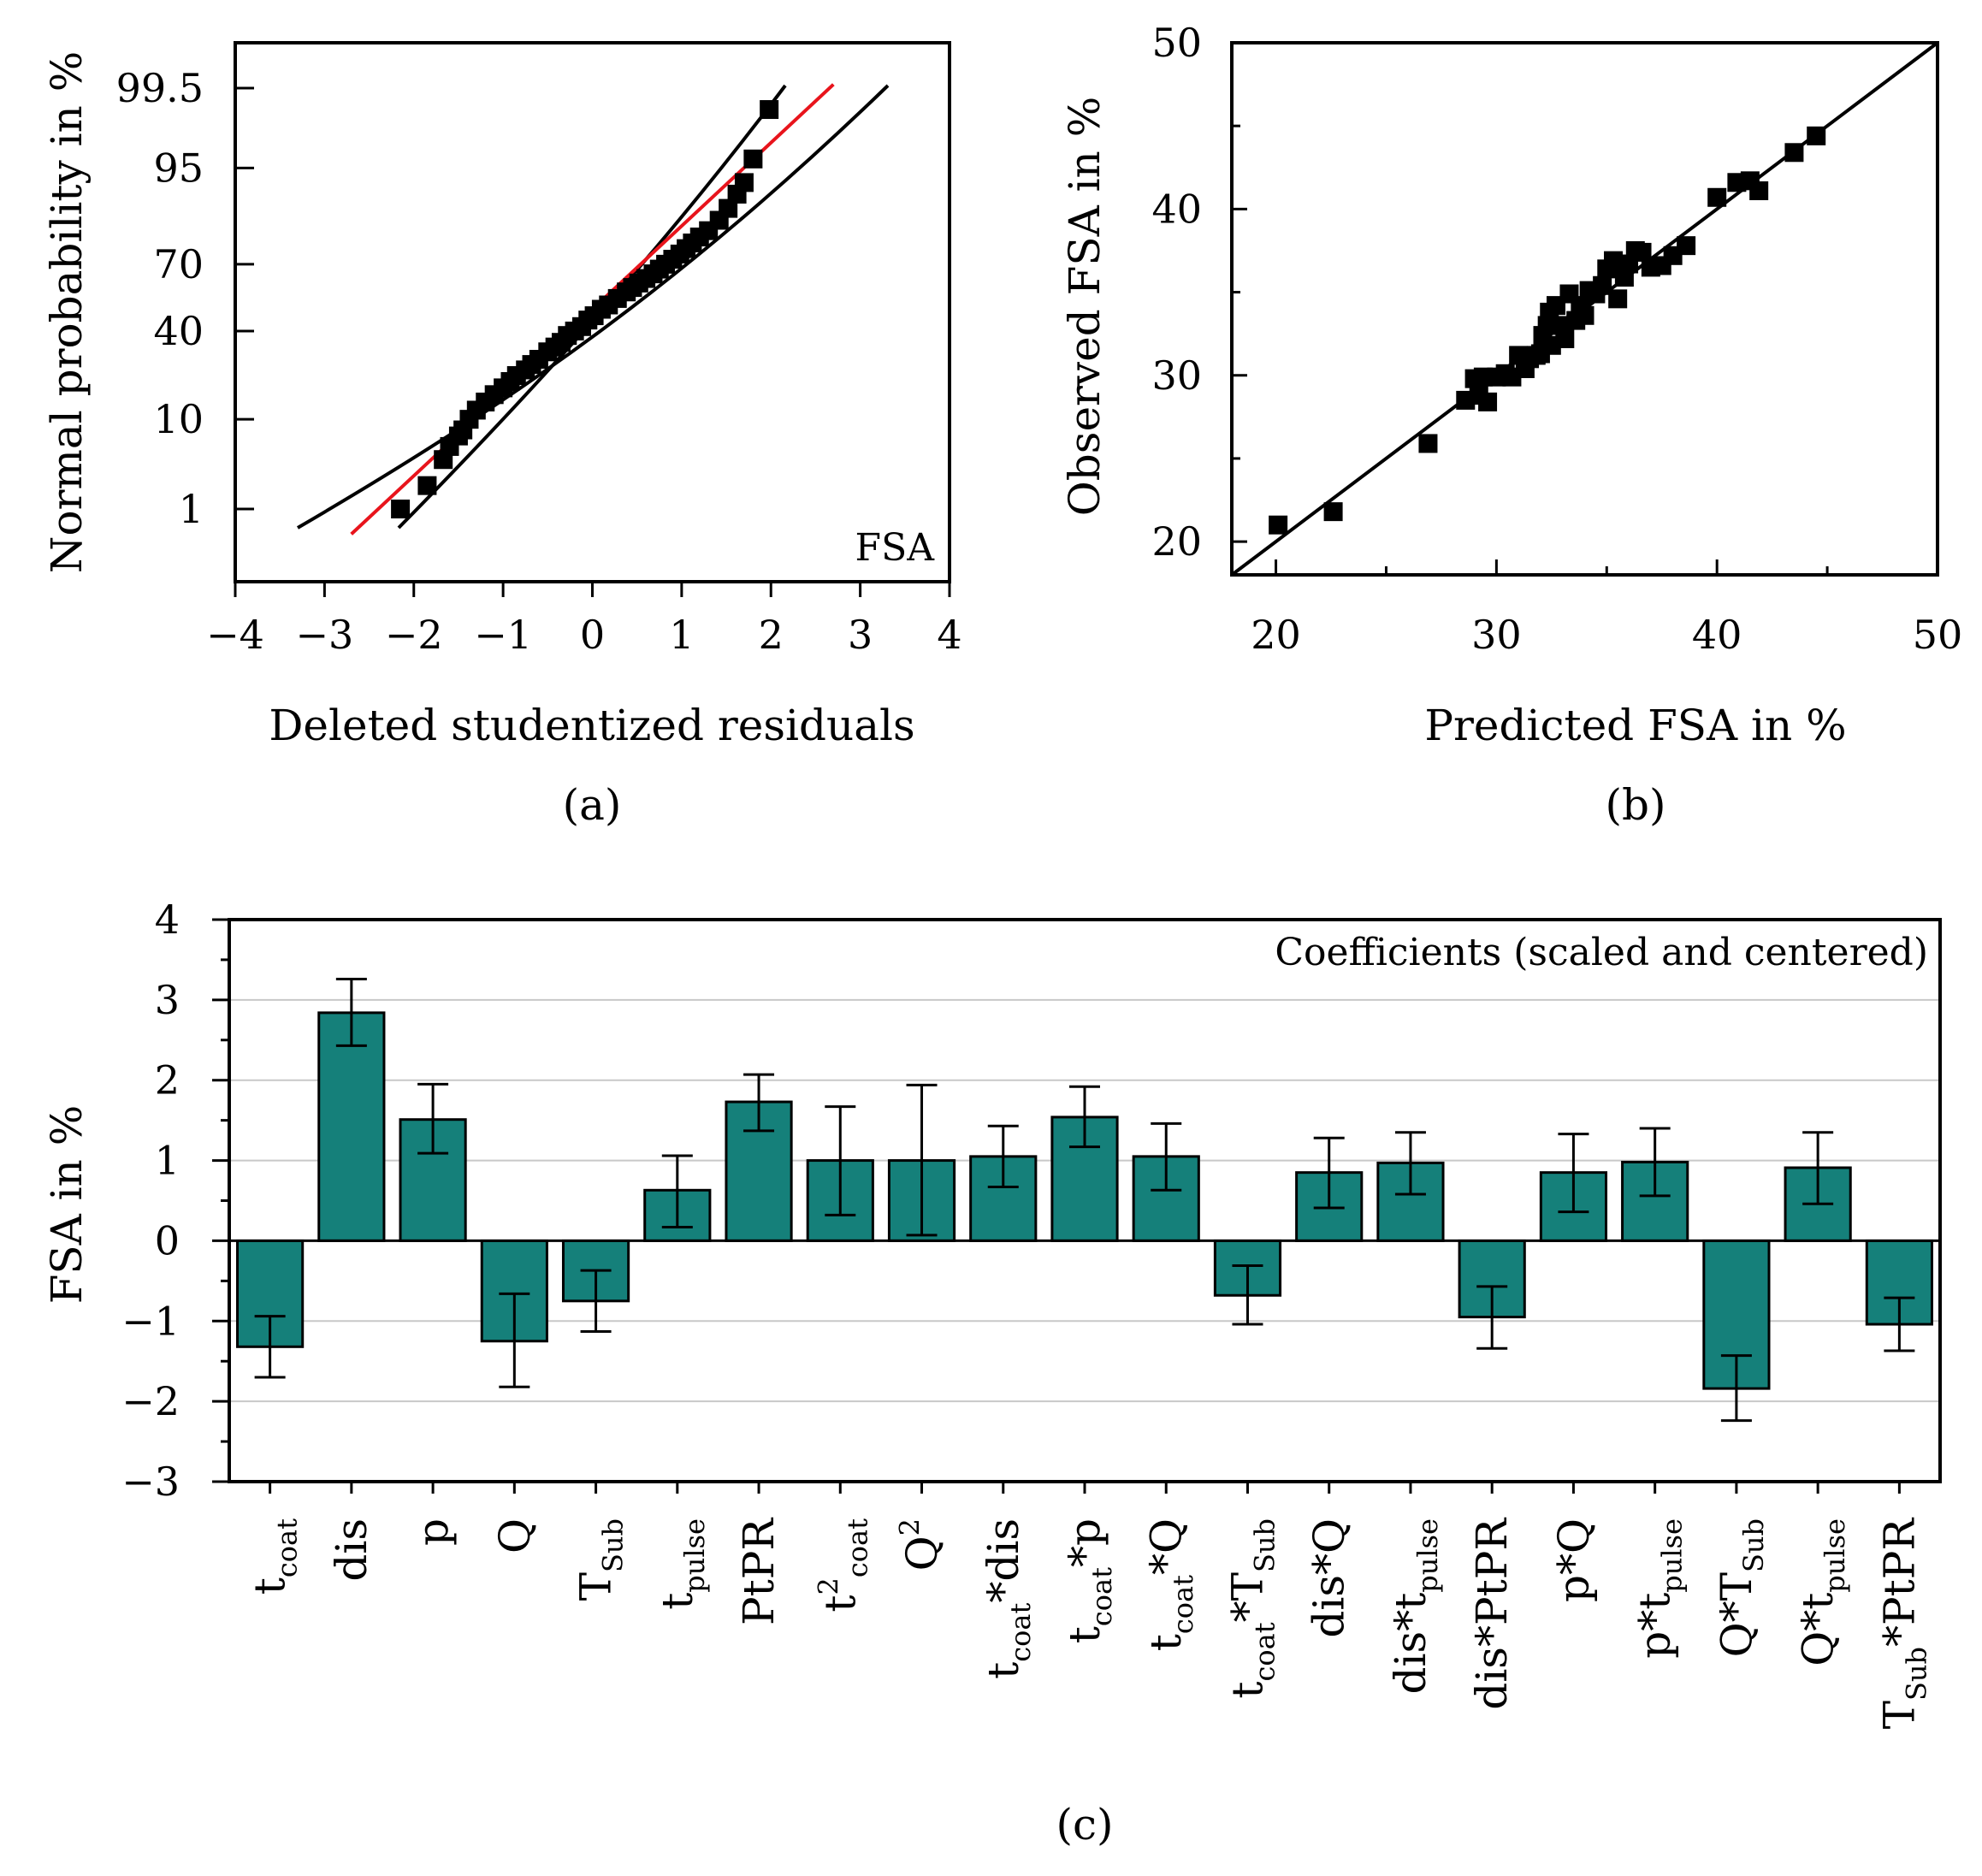  I want to click on category-main: PtPR, so click(759, 1571).